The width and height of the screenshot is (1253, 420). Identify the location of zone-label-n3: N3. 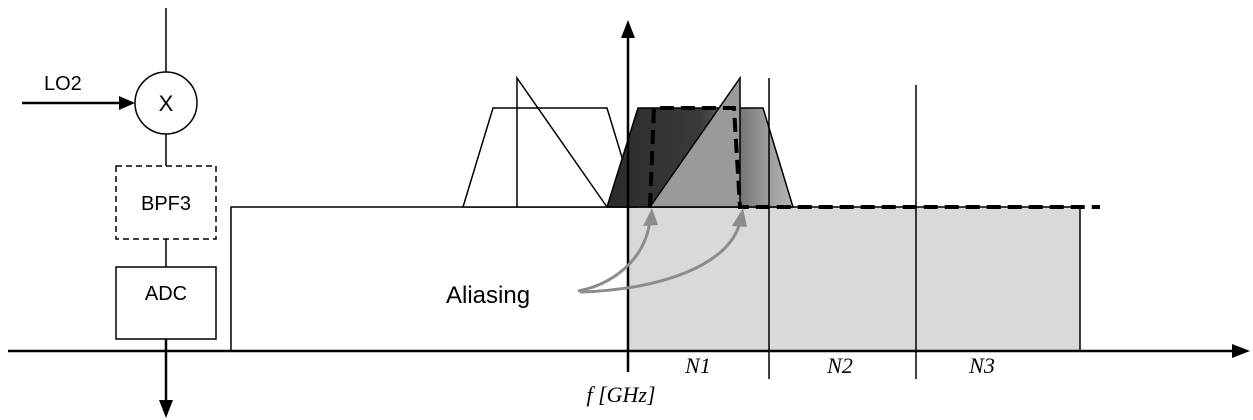
(981, 365).